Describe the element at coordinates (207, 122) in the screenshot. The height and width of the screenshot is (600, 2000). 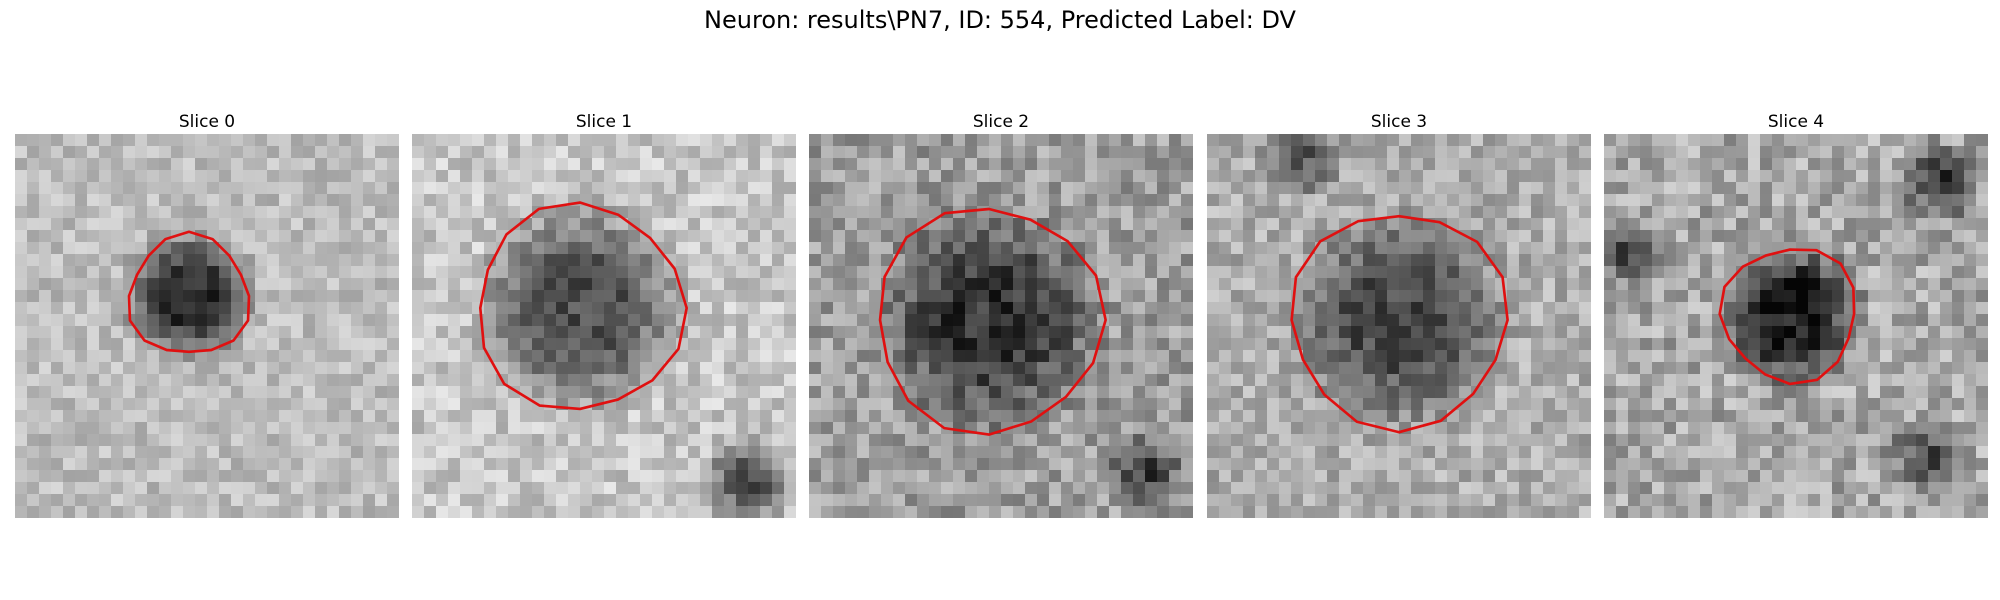
I see `slice-title: Slice 0` at that location.